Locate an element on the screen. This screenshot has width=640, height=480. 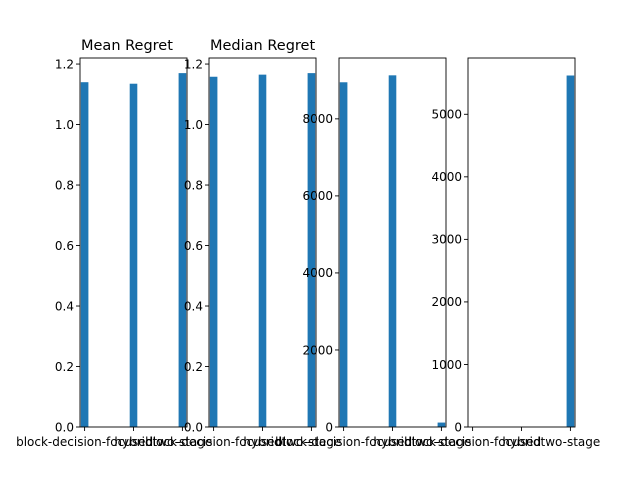
y-tick-label: 3000 is located at coordinates (446, 240).